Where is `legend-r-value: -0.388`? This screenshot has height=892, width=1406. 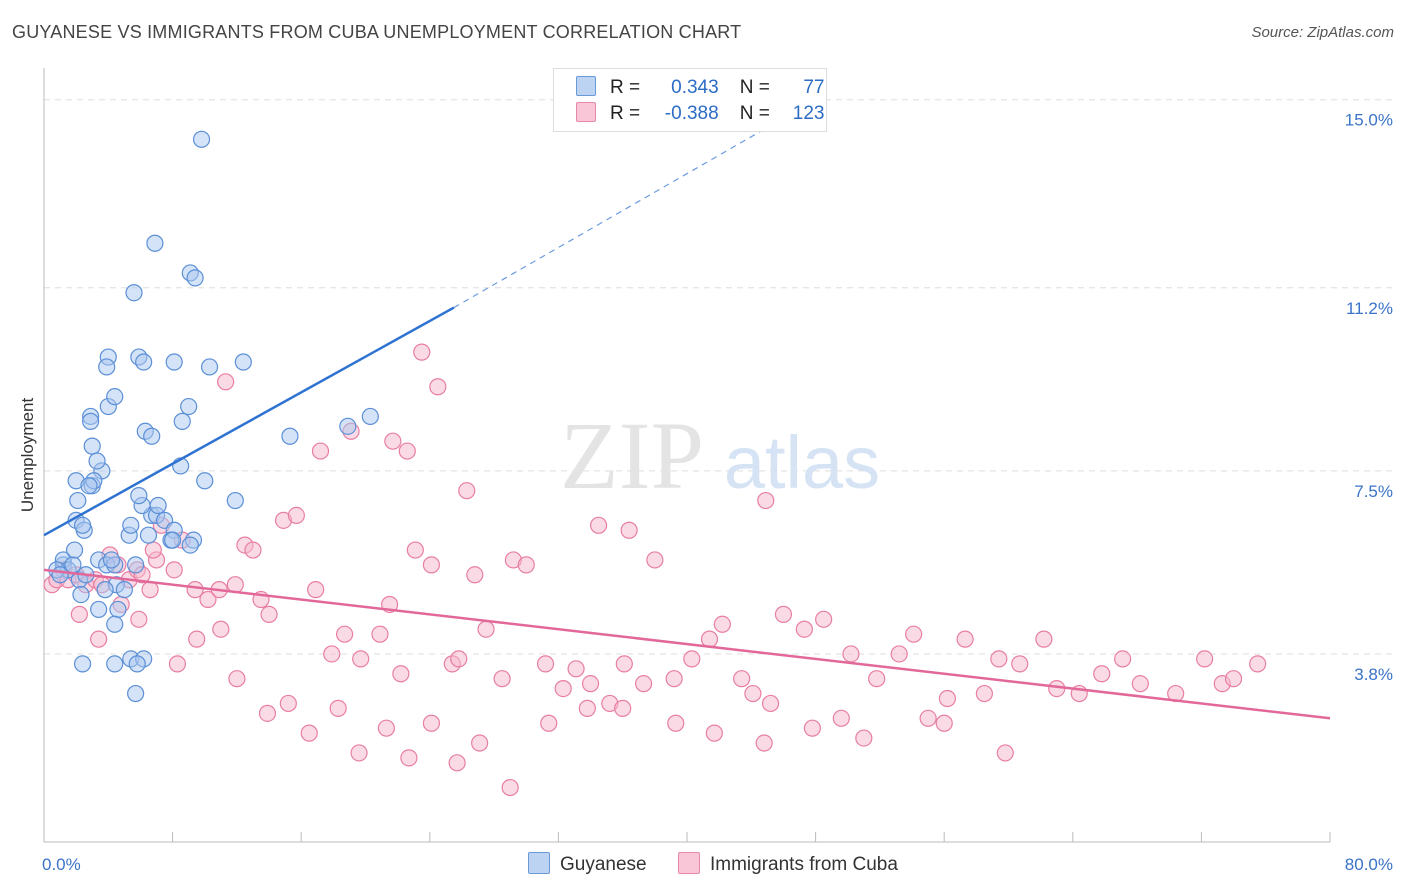 legend-r-value: -0.388 is located at coordinates (691, 113).